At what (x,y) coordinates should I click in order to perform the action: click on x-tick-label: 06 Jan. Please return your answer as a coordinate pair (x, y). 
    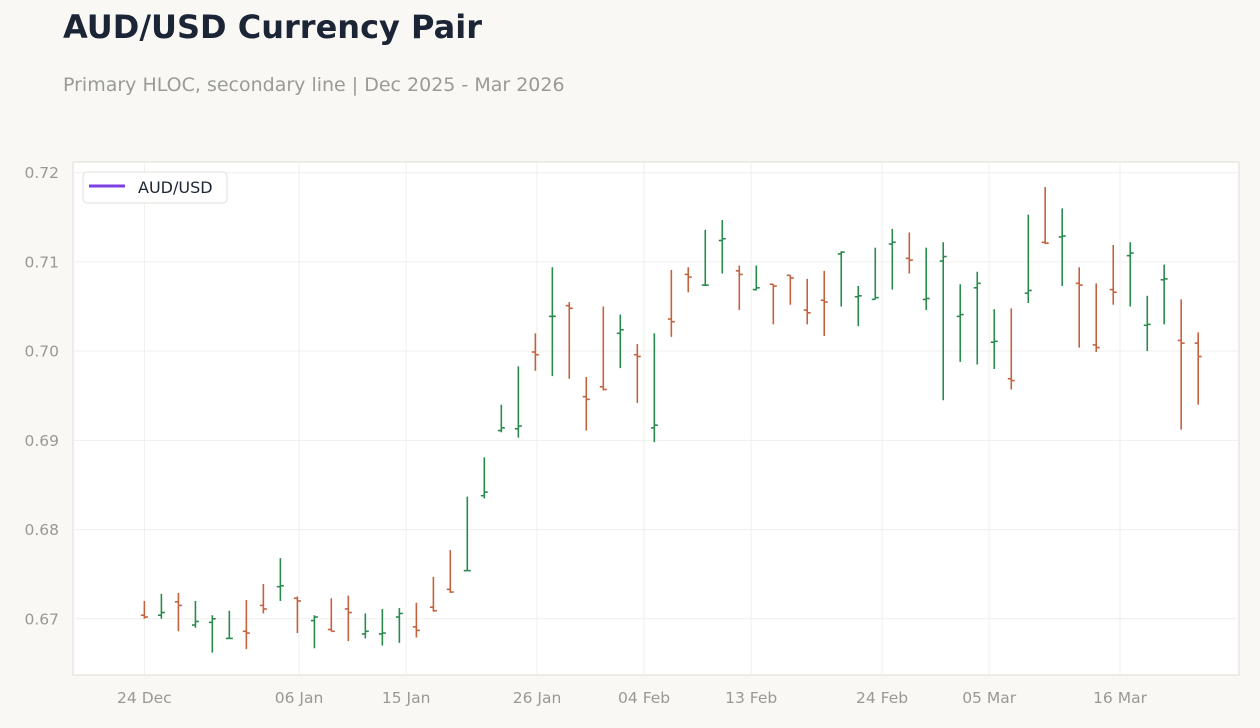
    Looking at the image, I should click on (299, 698).